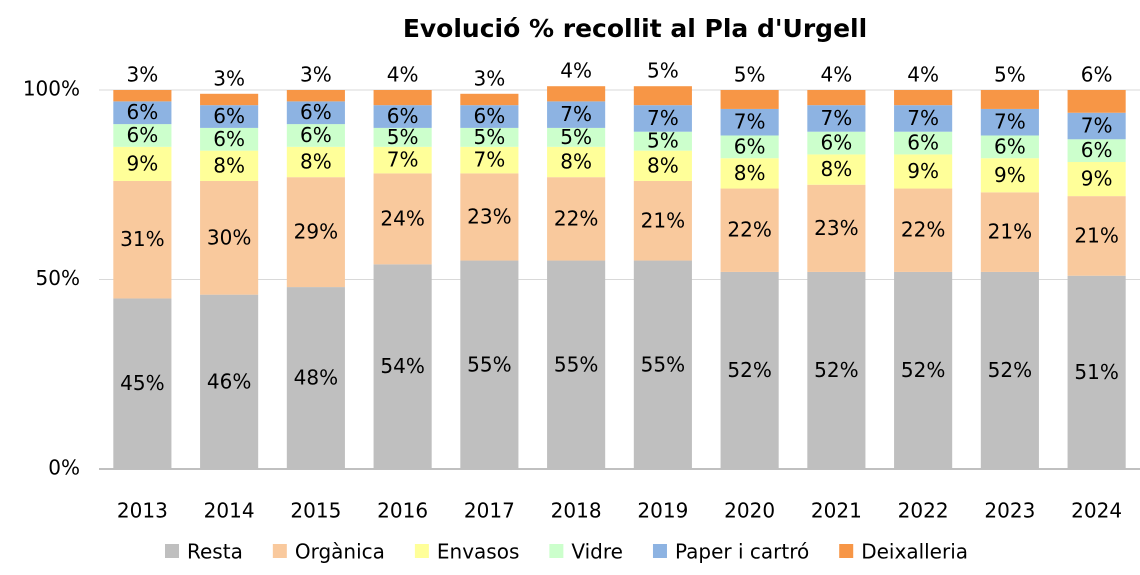 The width and height of the screenshot is (1140, 575). Describe the element at coordinates (923, 511) in the screenshot. I see `x-tick-label: 2022` at that location.